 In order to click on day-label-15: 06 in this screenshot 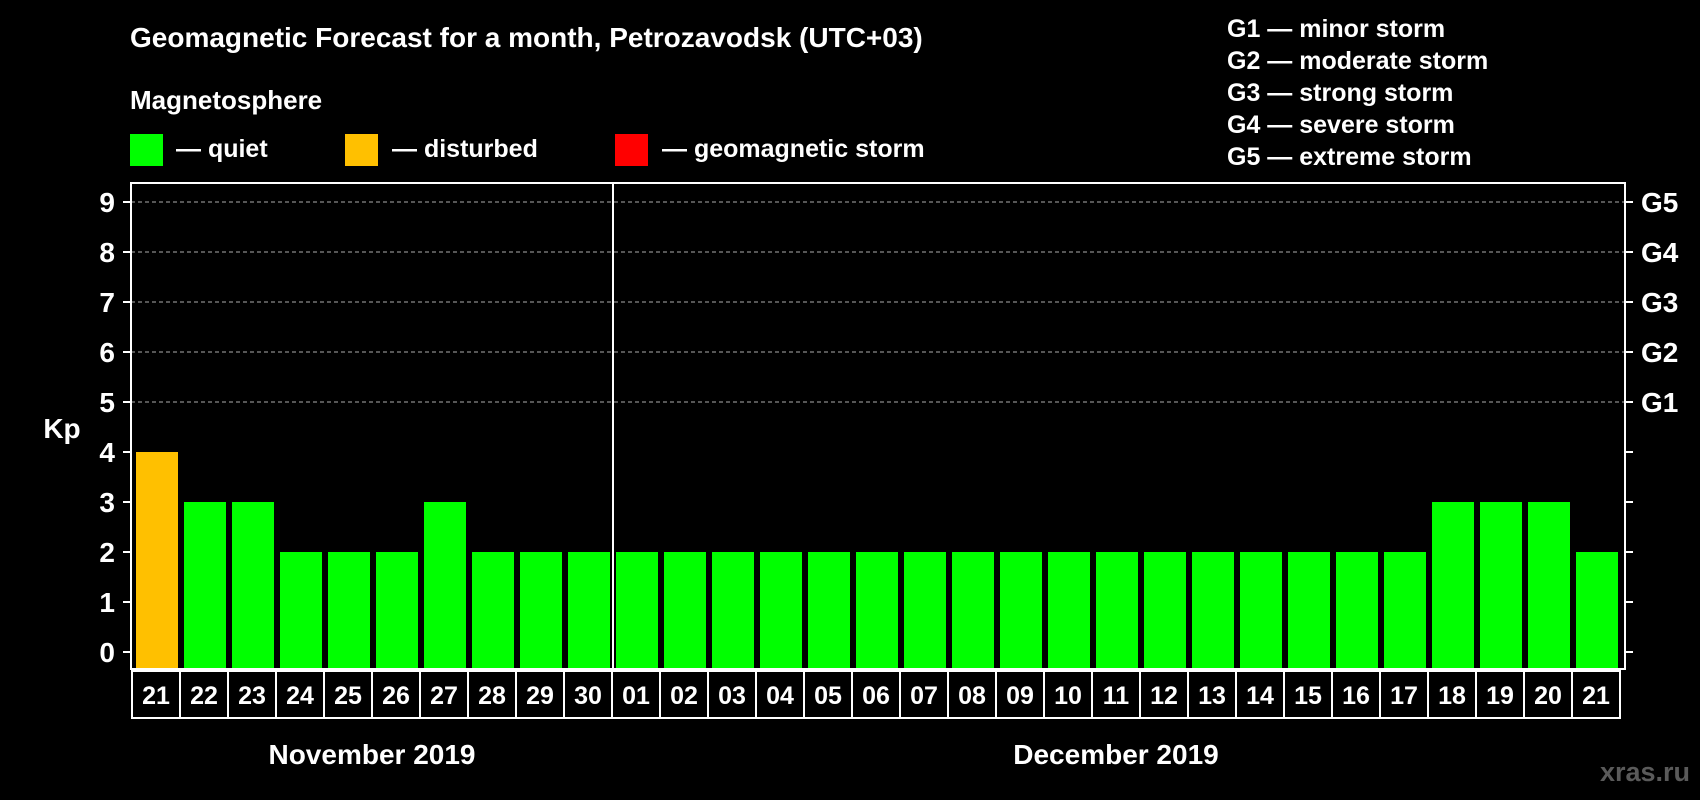, I will do `click(876, 696)`.